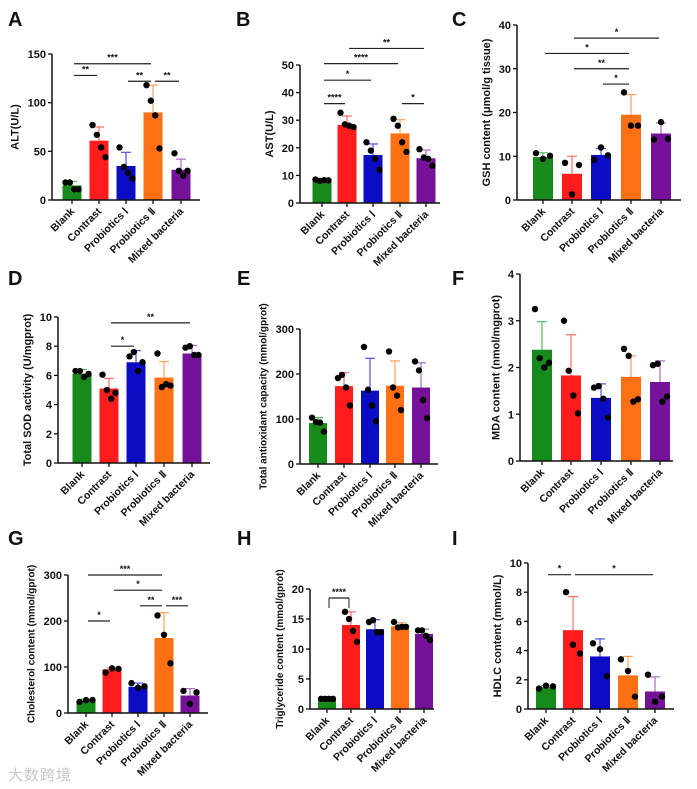  What do you see at coordinates (511, 322) in the screenshot?
I see `y-tick-label: 3` at bounding box center [511, 322].